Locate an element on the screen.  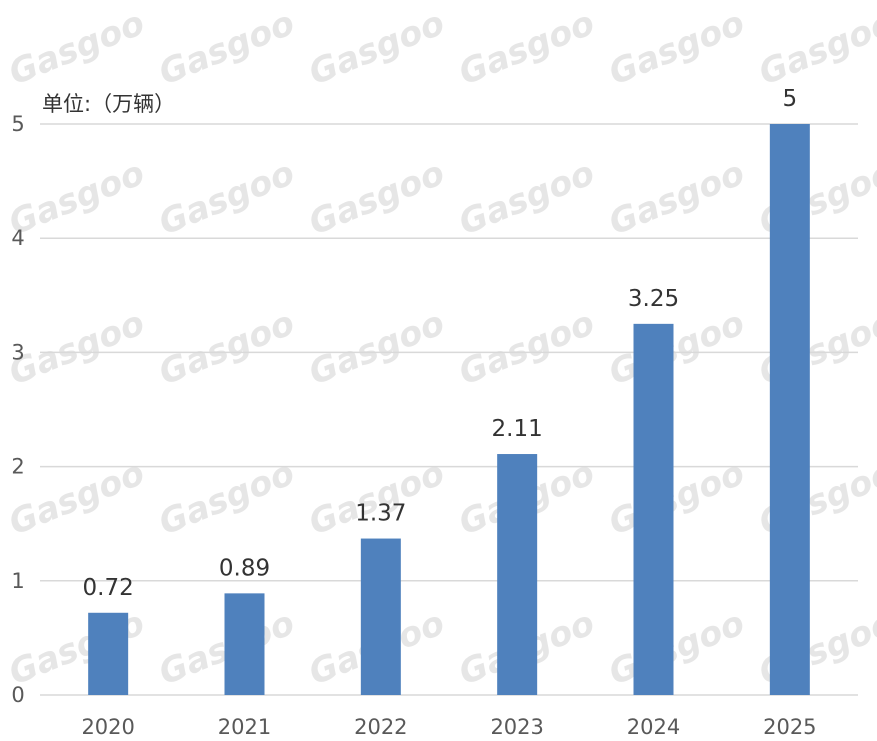
y-tick-label: 1 is located at coordinates (17, 581).